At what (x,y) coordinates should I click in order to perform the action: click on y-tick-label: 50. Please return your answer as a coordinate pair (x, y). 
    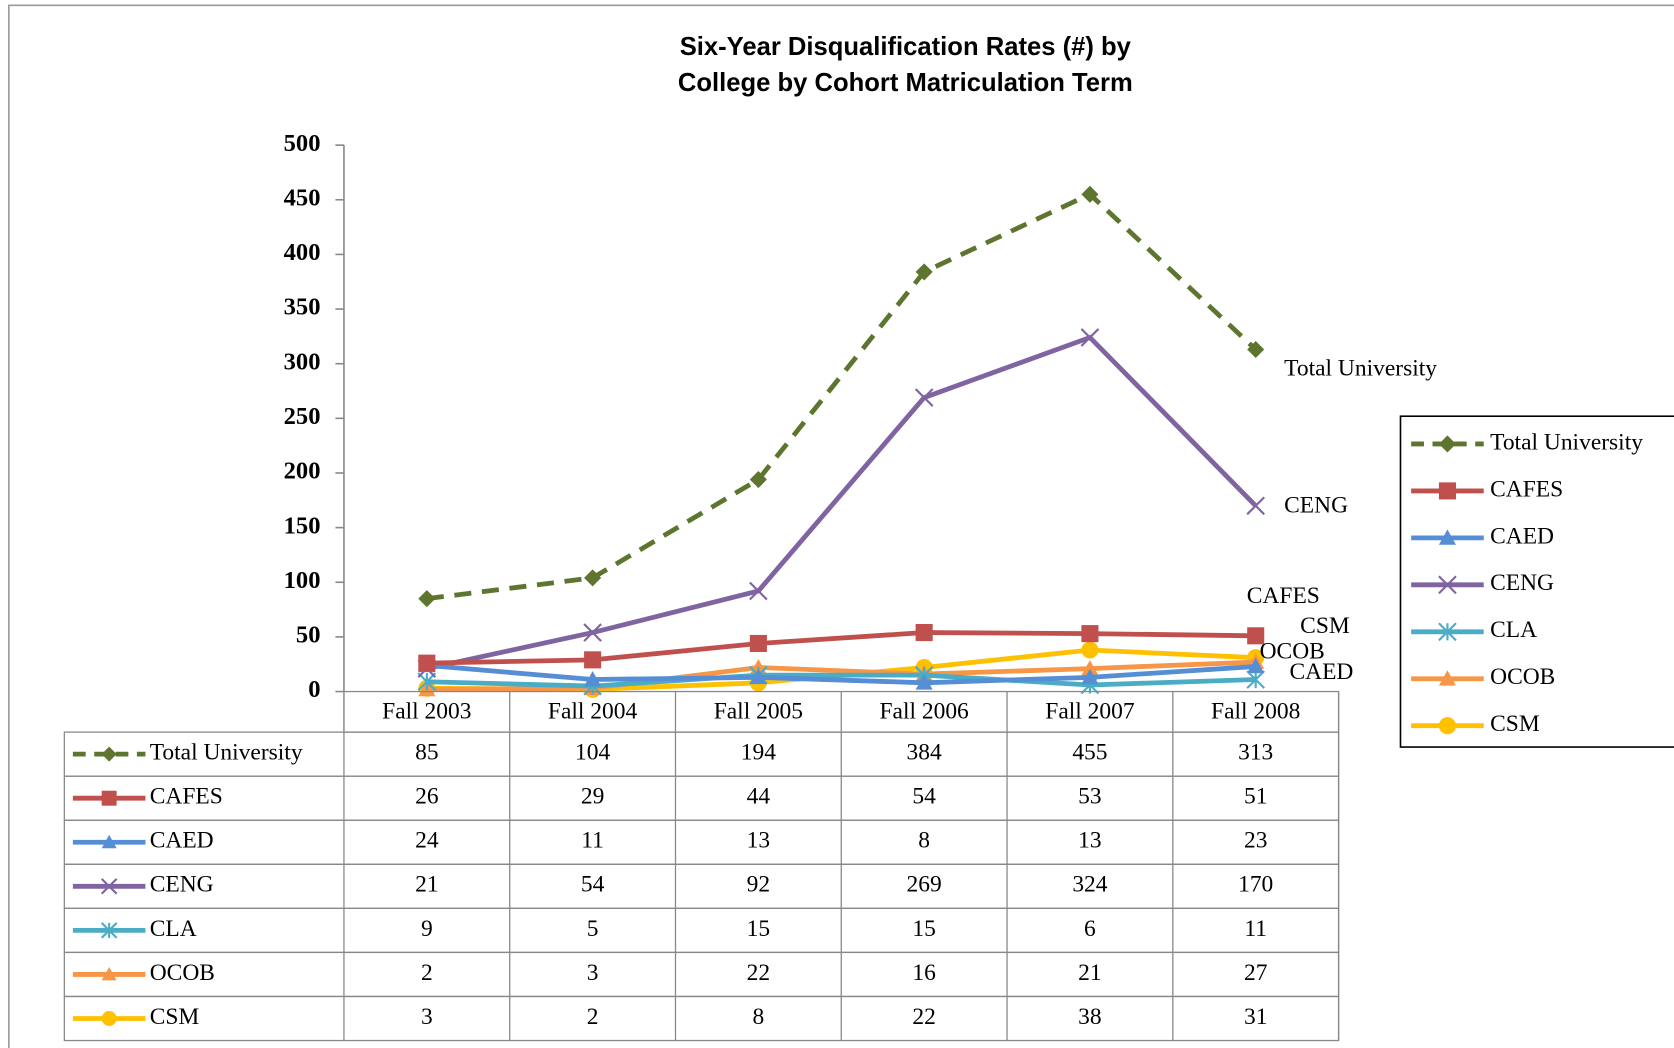
    Looking at the image, I should click on (308, 635).